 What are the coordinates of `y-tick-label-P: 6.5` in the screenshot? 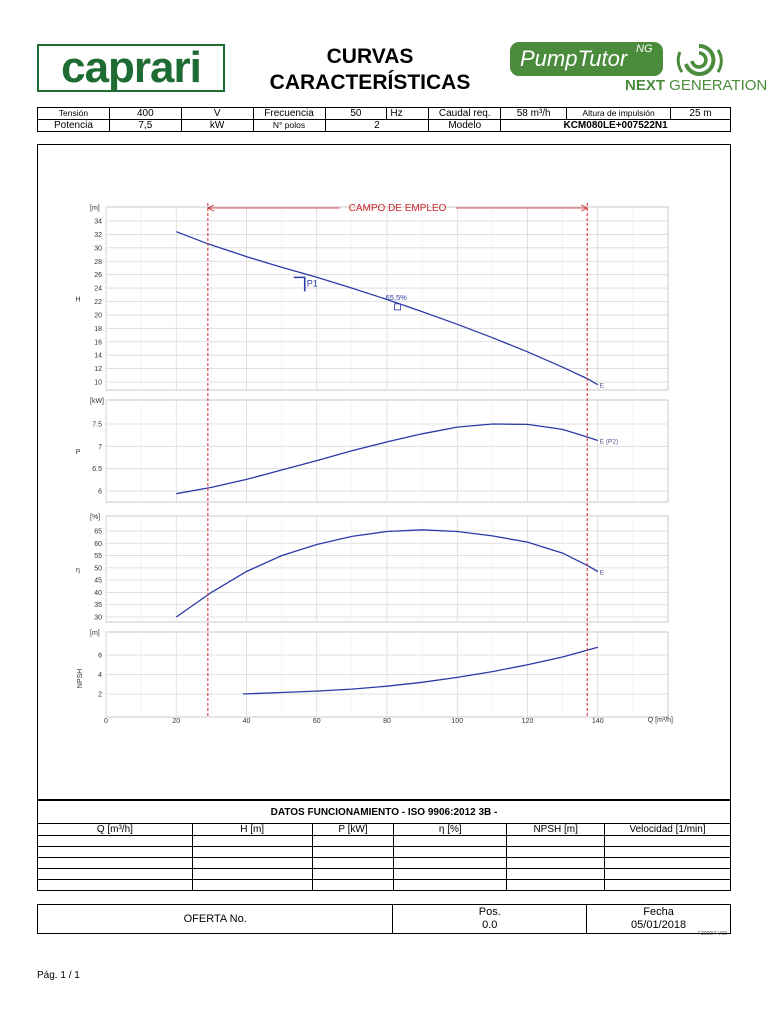 It's located at (97, 469).